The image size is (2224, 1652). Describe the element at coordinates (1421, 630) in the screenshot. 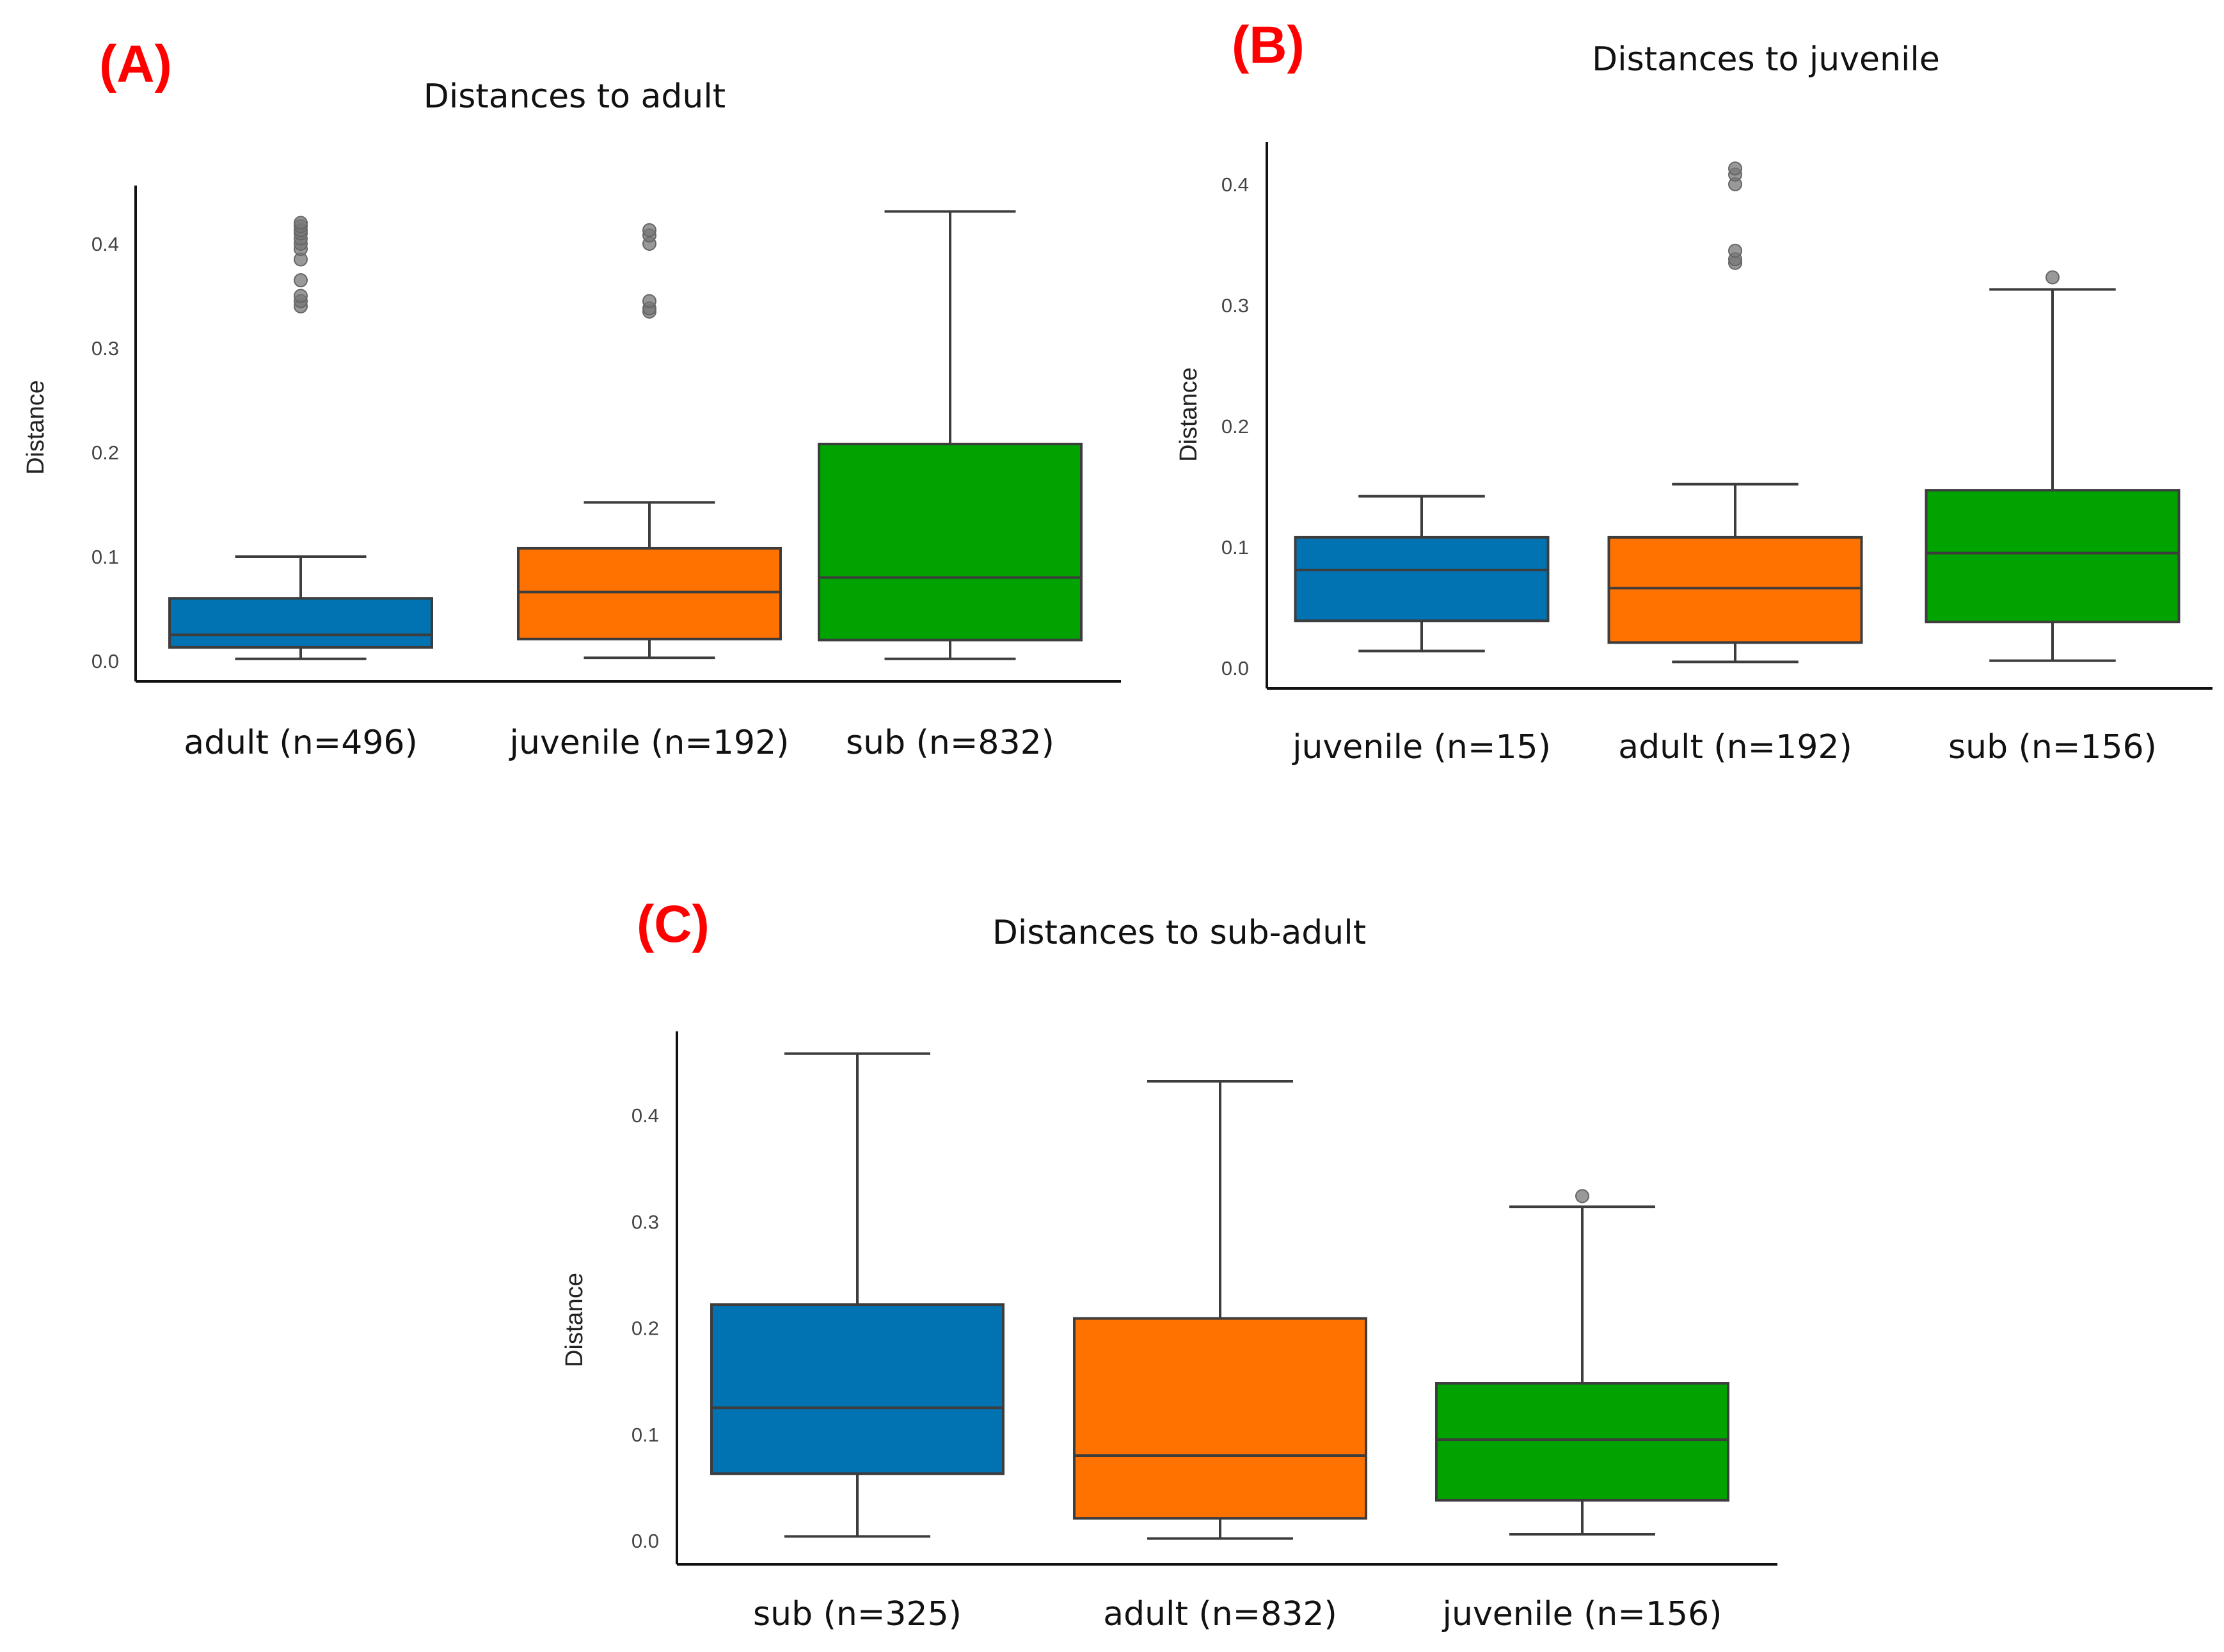

I see `box-1: juvenile (n=15)` at that location.